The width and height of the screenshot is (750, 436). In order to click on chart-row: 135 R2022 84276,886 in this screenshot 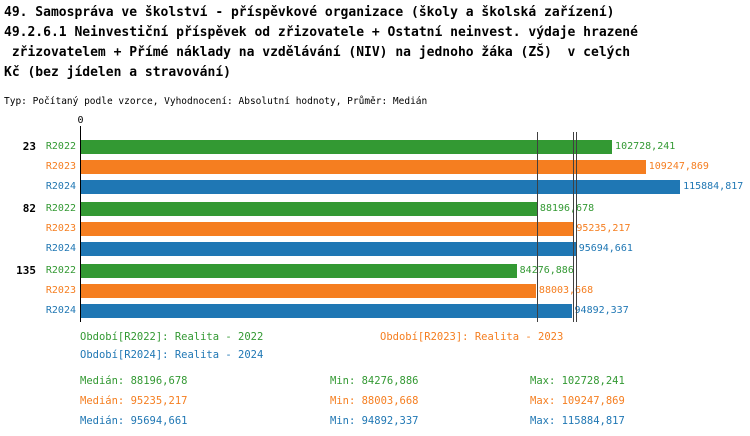, I will do `click(375, 271)`.